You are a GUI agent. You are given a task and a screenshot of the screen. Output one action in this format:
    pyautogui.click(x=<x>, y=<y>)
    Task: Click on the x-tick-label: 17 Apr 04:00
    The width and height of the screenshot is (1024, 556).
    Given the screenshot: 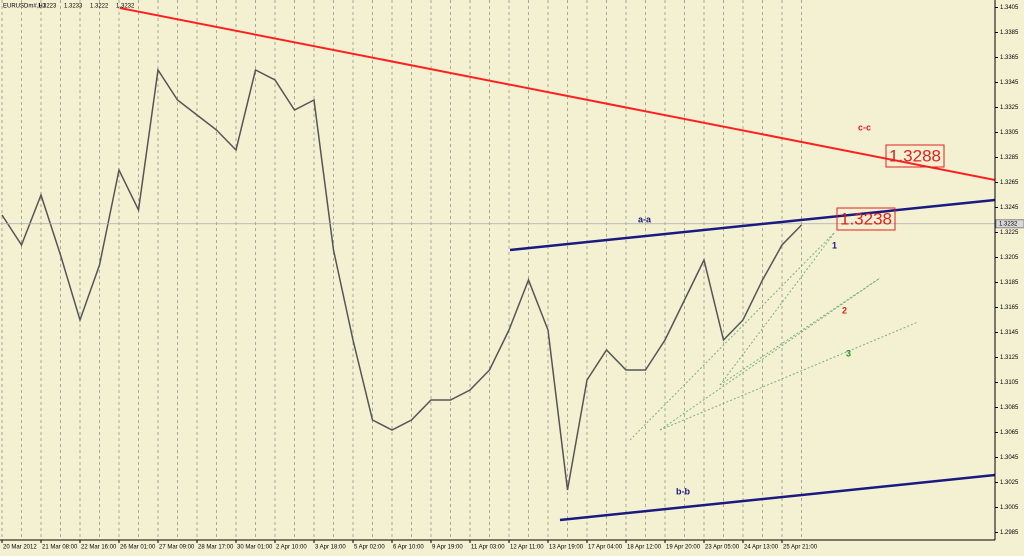 What is the action you would take?
    pyautogui.click(x=605, y=548)
    